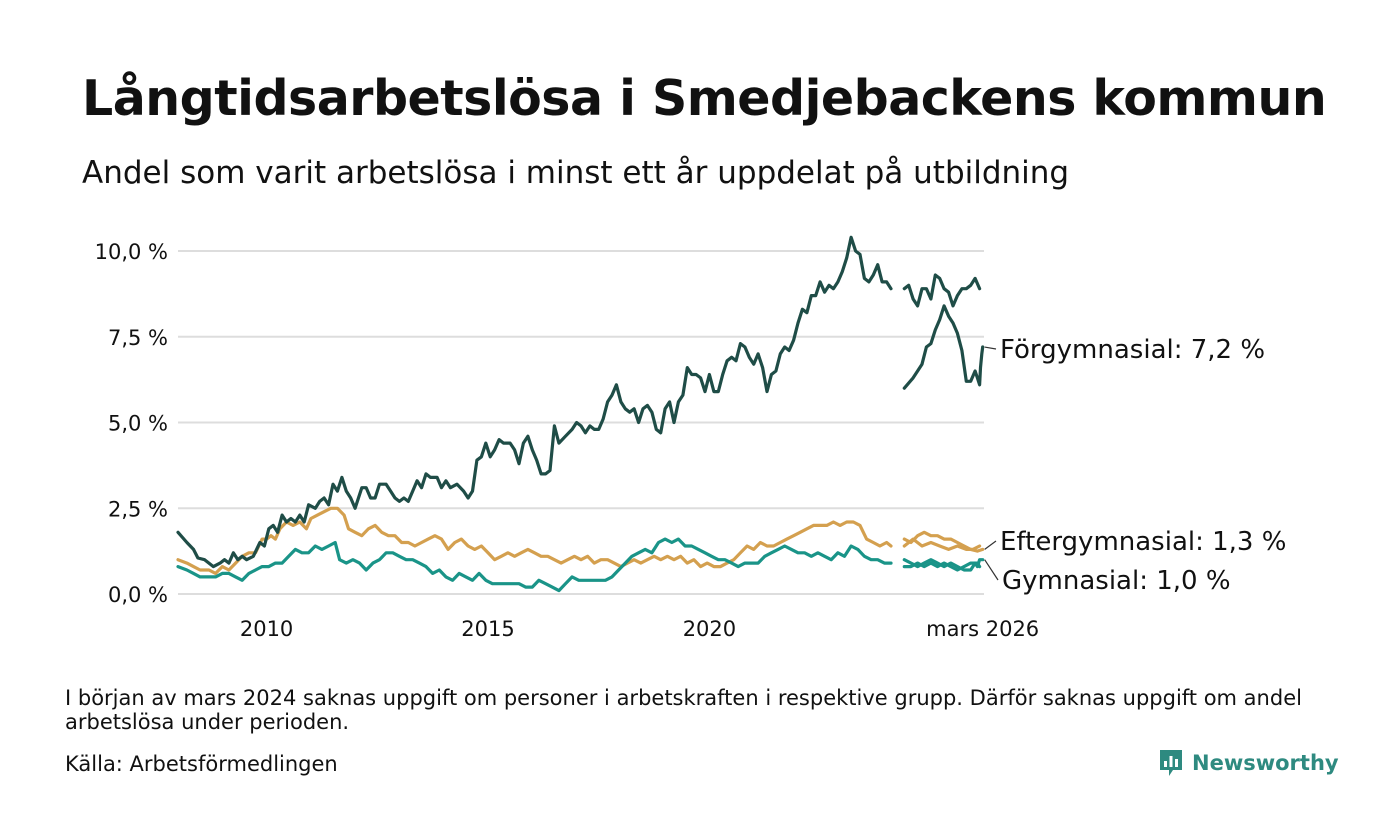 The height and width of the screenshot is (840, 1400). What do you see at coordinates (1265, 763) in the screenshot?
I see `brand-name: Newsworthy` at bounding box center [1265, 763].